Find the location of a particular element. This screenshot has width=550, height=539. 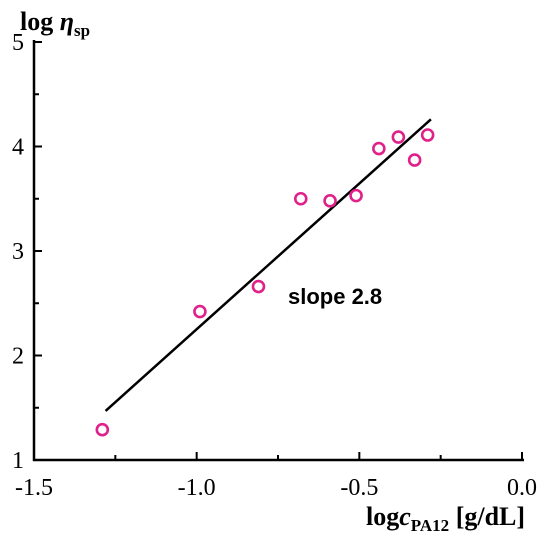

x-axis-label: logcPA12 [g/dL] is located at coordinates (445, 518).